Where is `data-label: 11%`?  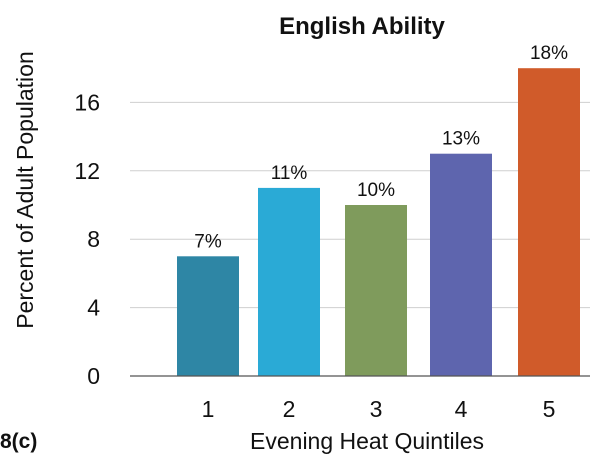 data-label: 11% is located at coordinates (289, 173).